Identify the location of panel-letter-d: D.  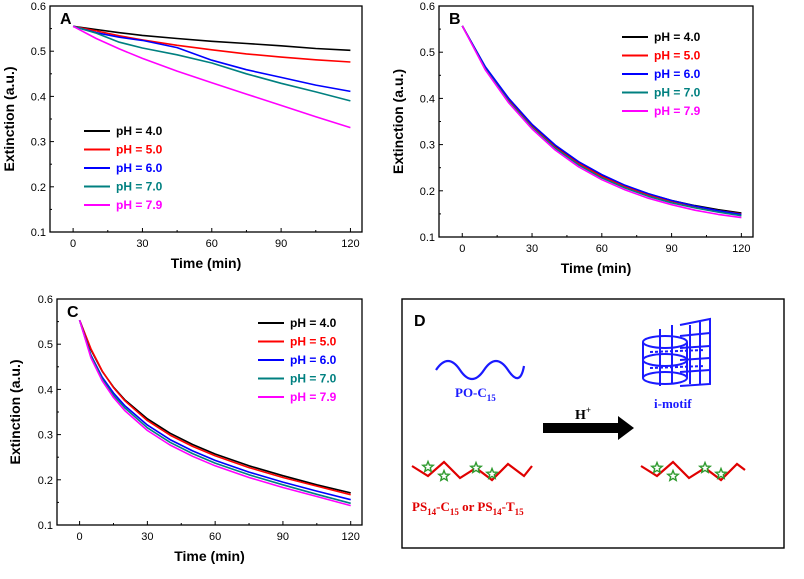
(420, 321).